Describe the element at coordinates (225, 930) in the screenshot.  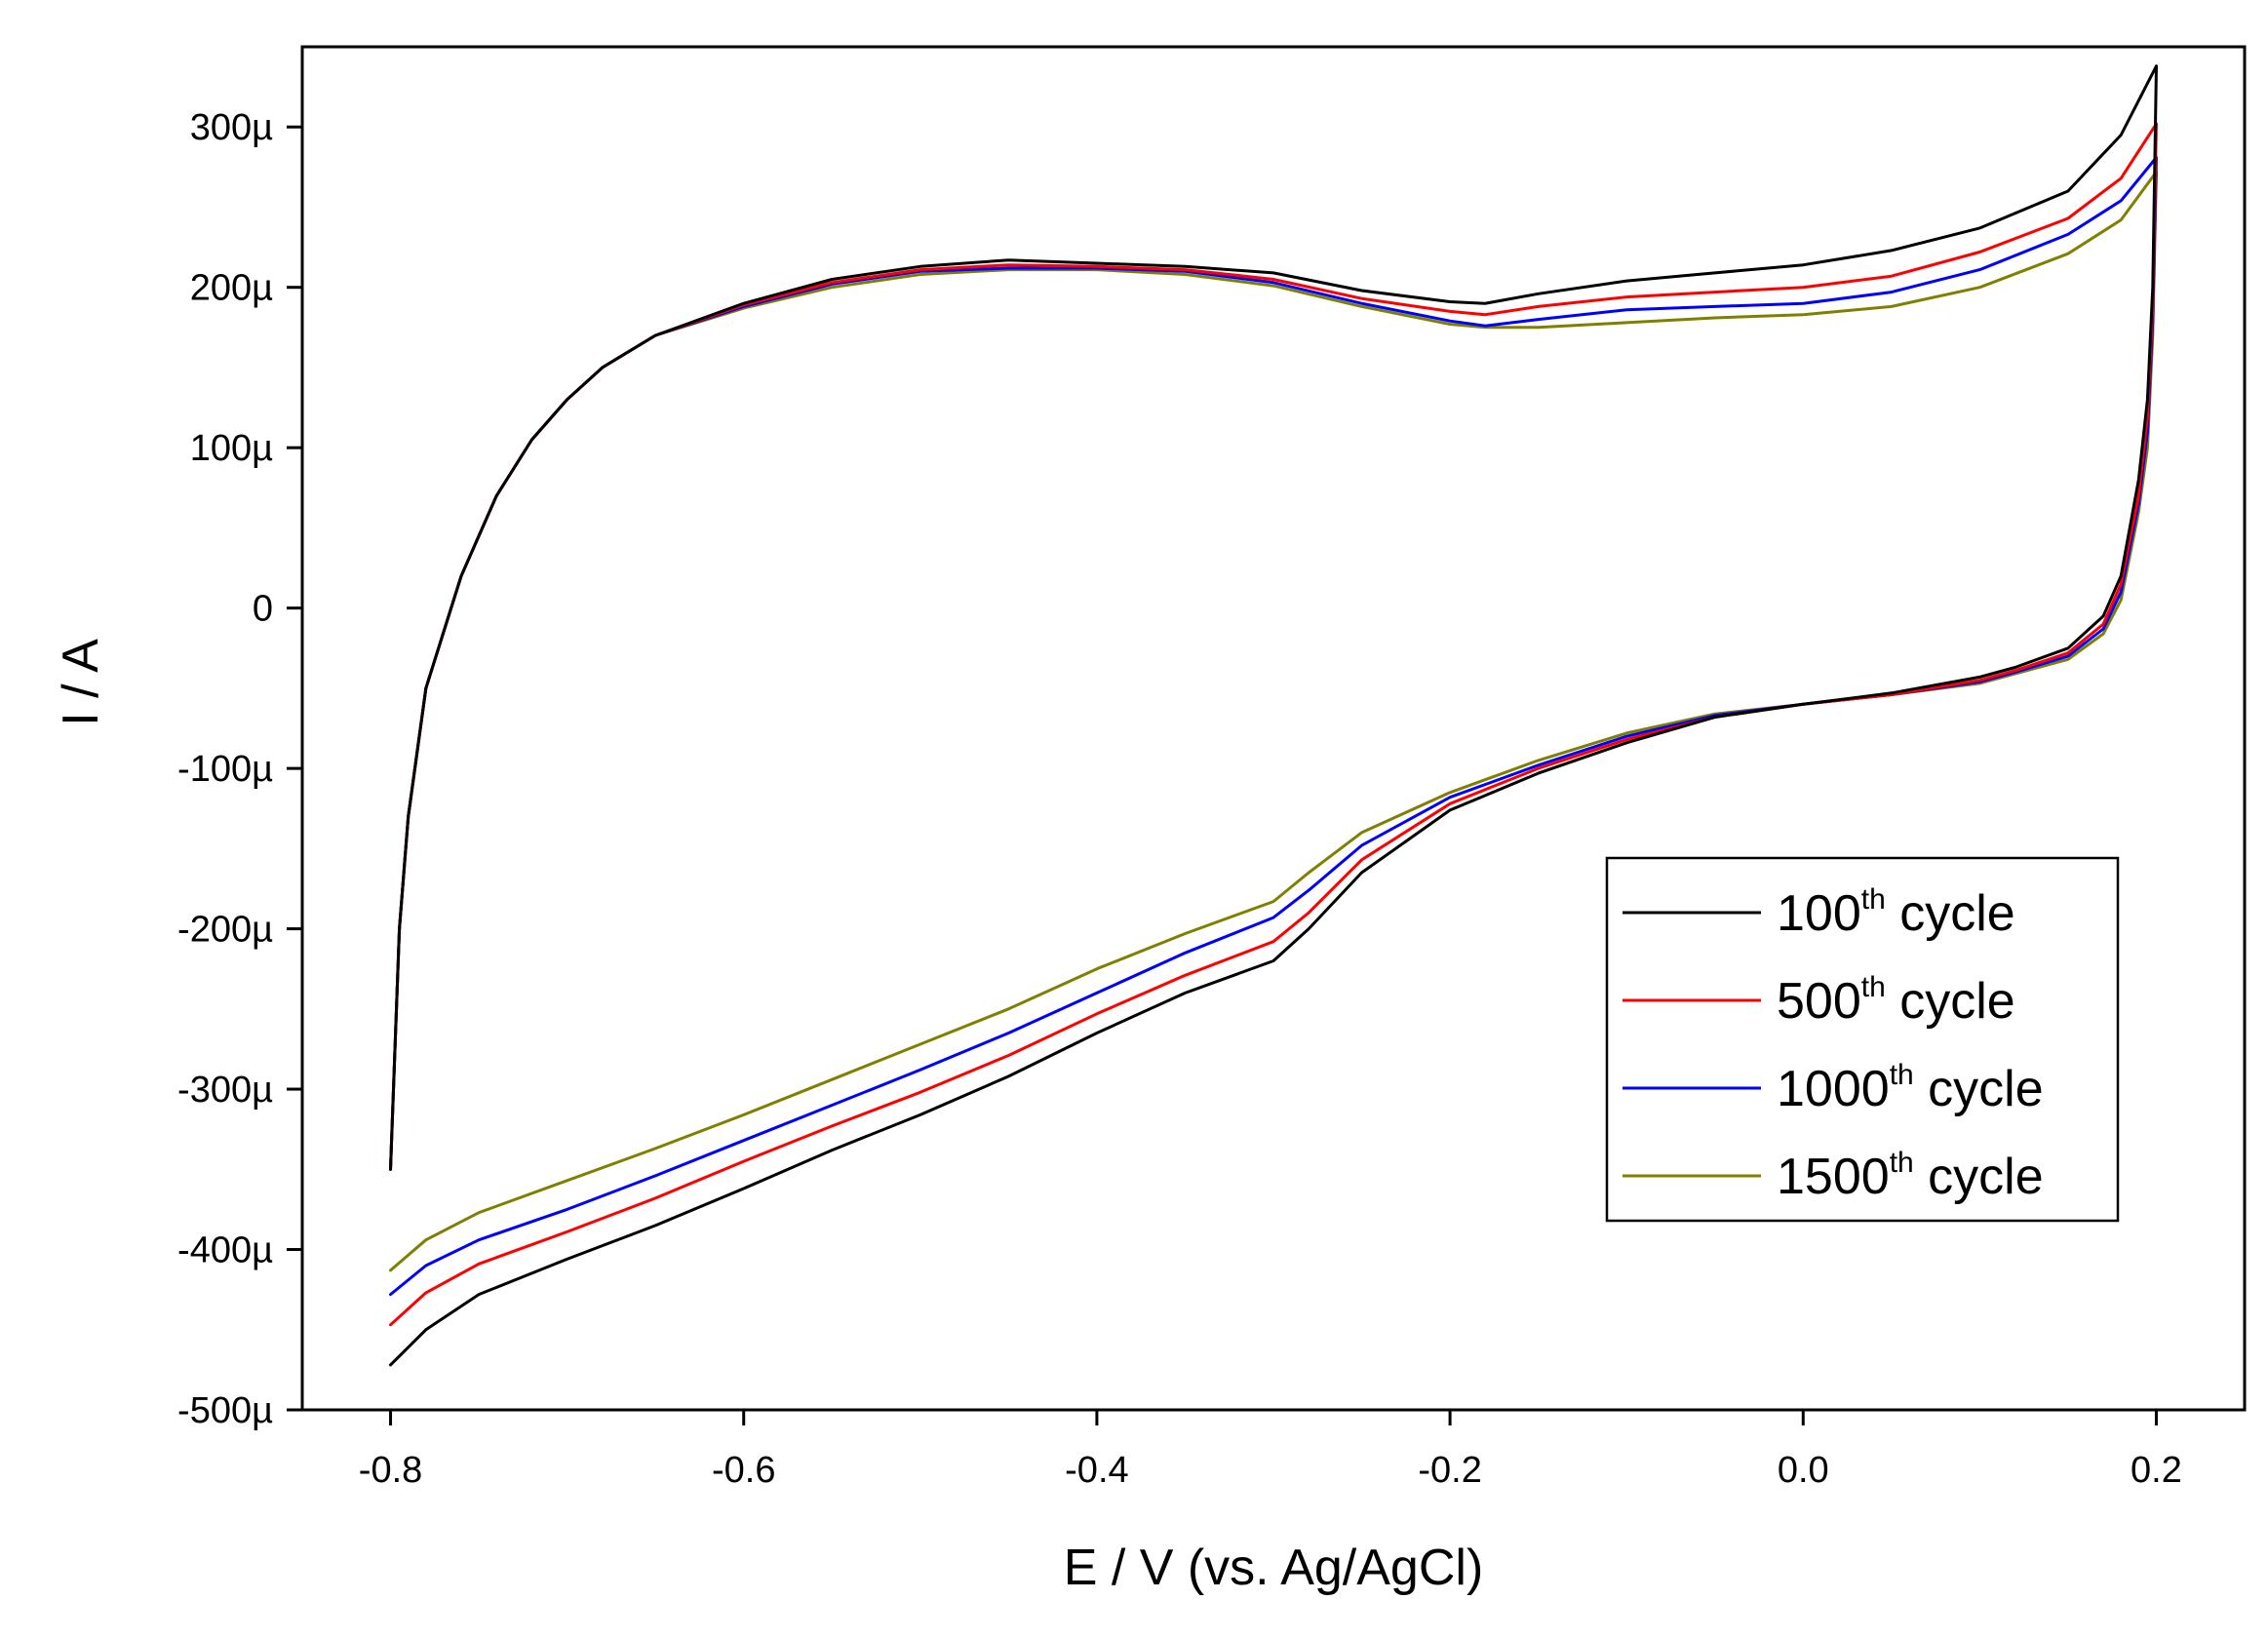
I see `y-tick-label: -200µ` at that location.